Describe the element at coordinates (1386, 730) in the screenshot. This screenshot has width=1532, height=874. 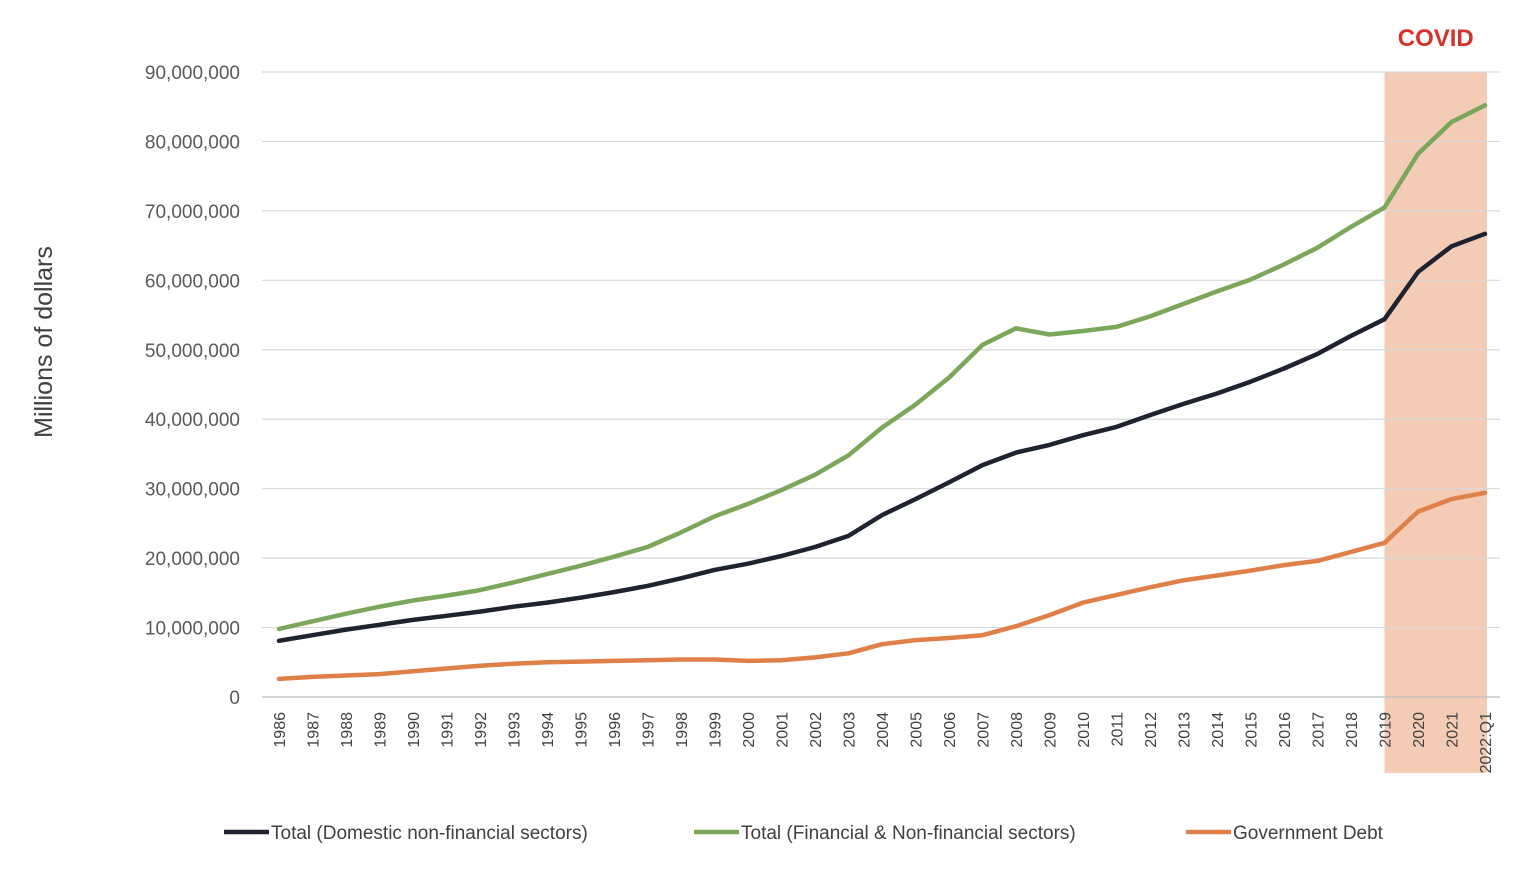
I see `x-tick-label: 2019` at that location.